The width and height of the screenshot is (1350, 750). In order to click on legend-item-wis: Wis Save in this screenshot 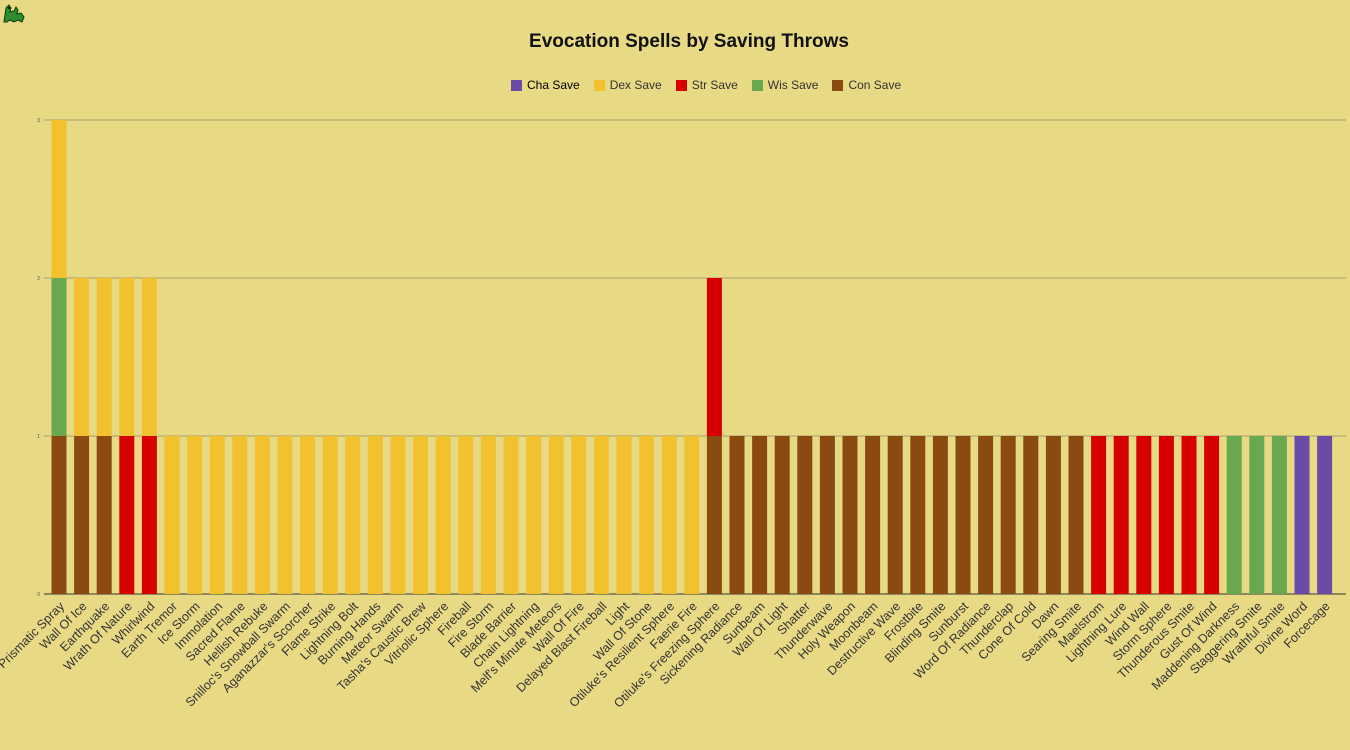, I will do `click(785, 85)`.